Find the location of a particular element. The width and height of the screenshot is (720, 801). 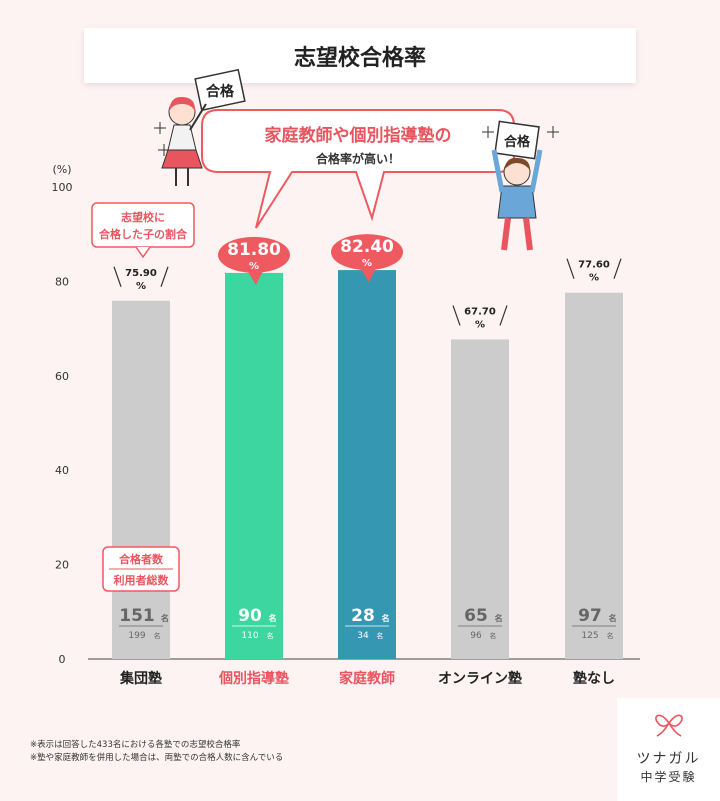

category-label: 集団塾 is located at coordinates (140, 678).